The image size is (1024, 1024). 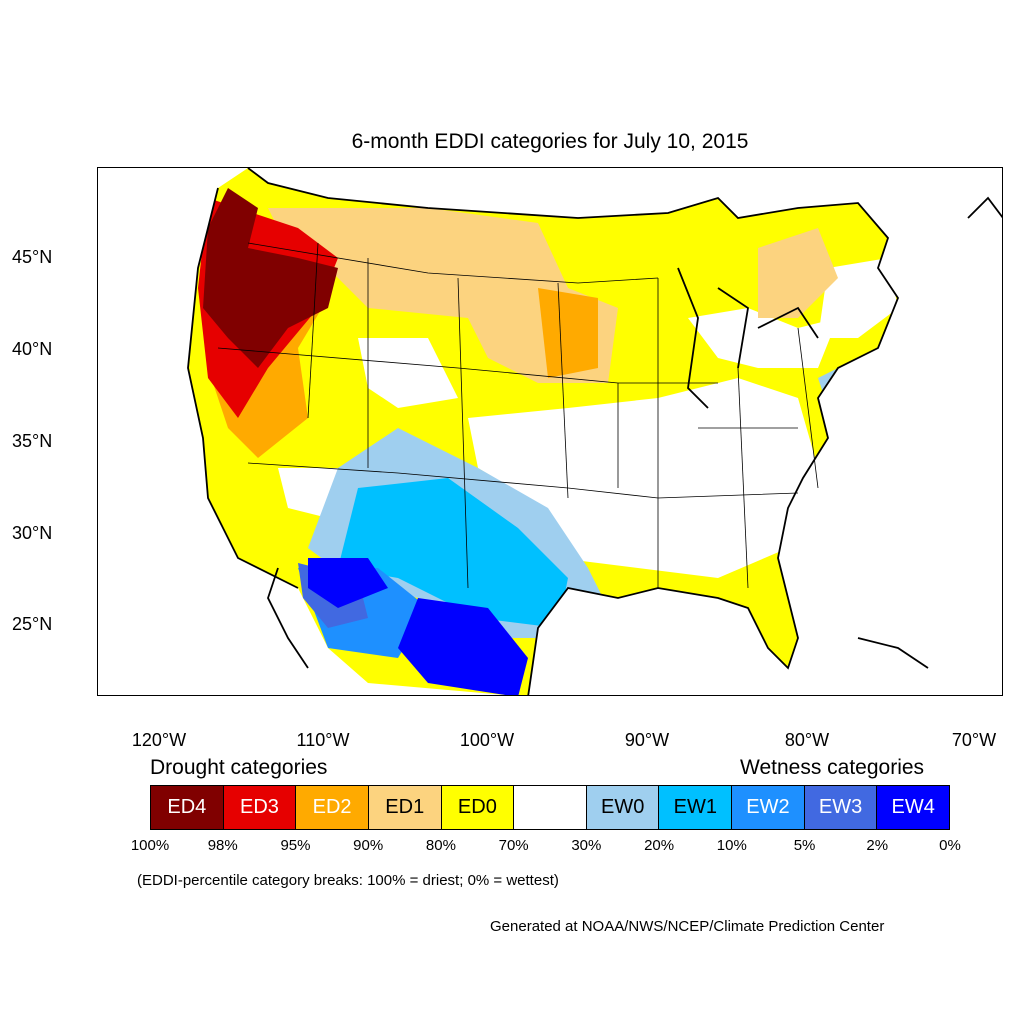 What do you see at coordinates (696, 807) in the screenshot?
I see `legend-cell-ew1: EW1` at bounding box center [696, 807].